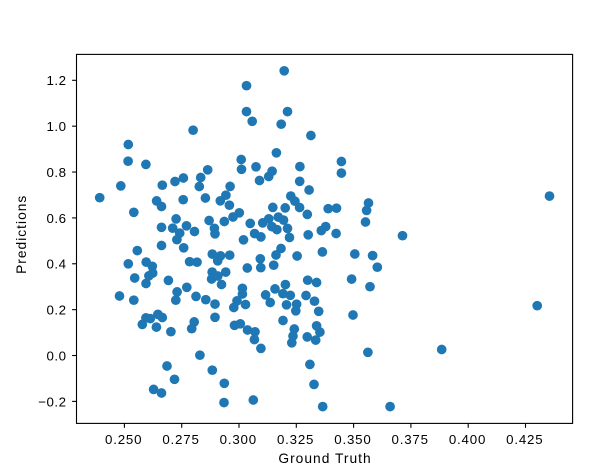  I want to click on svg-text: 0.250, so click(123, 439).